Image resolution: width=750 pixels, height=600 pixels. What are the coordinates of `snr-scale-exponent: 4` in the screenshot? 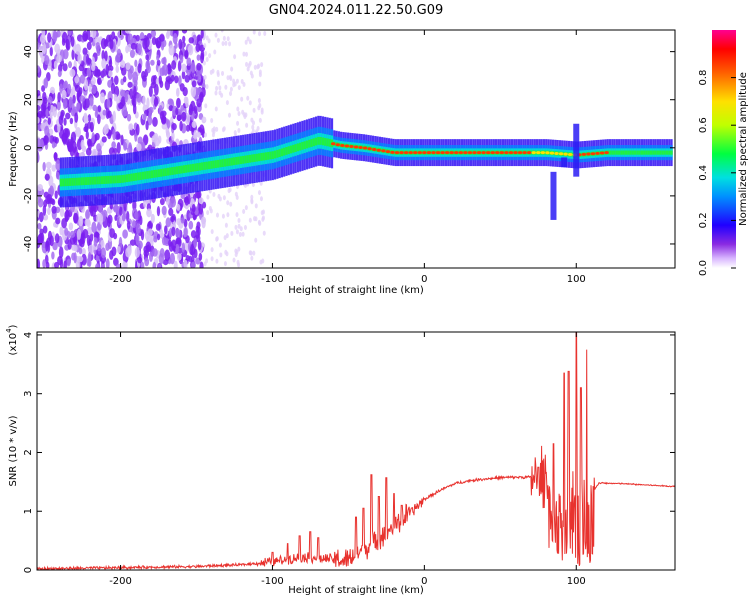 It's located at (9, 330).